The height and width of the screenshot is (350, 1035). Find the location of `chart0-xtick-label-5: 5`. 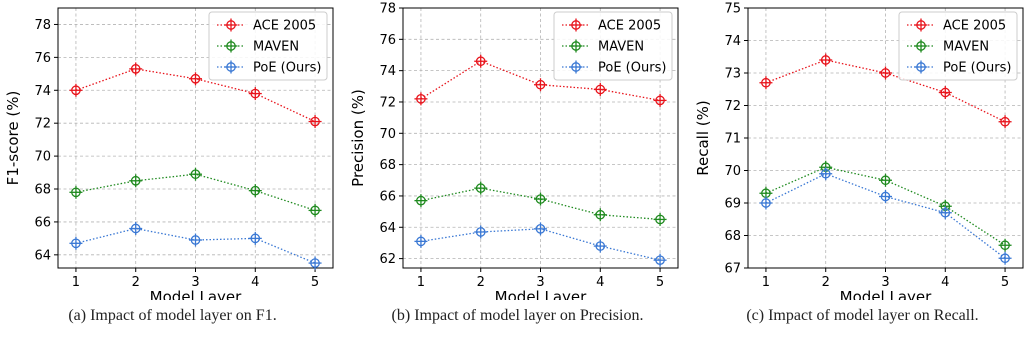

chart0-xtick-label-5: 5 is located at coordinates (315, 282).